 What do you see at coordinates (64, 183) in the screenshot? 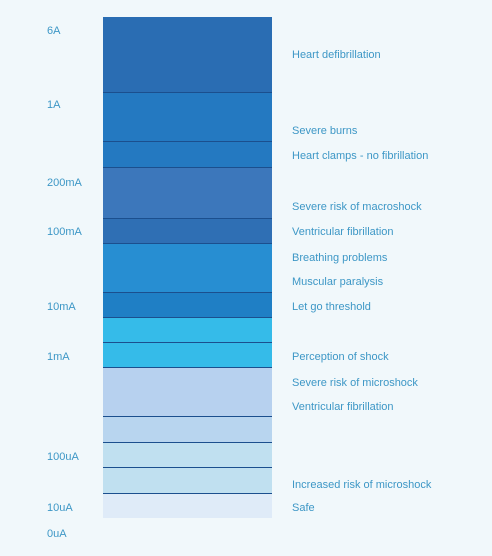
I see `scale-label-200ma: 200mA` at bounding box center [64, 183].